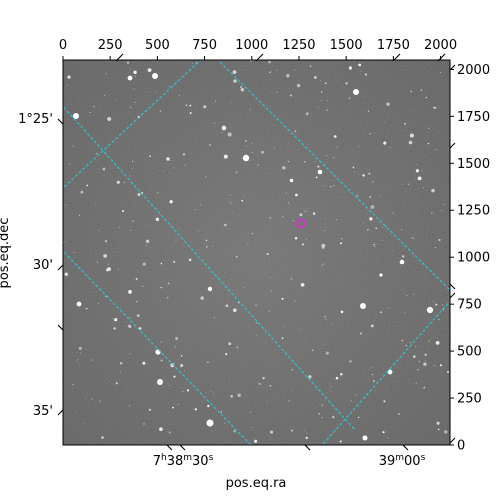 The image size is (500, 500). I want to click on y-tick-label: 750, so click(469, 305).